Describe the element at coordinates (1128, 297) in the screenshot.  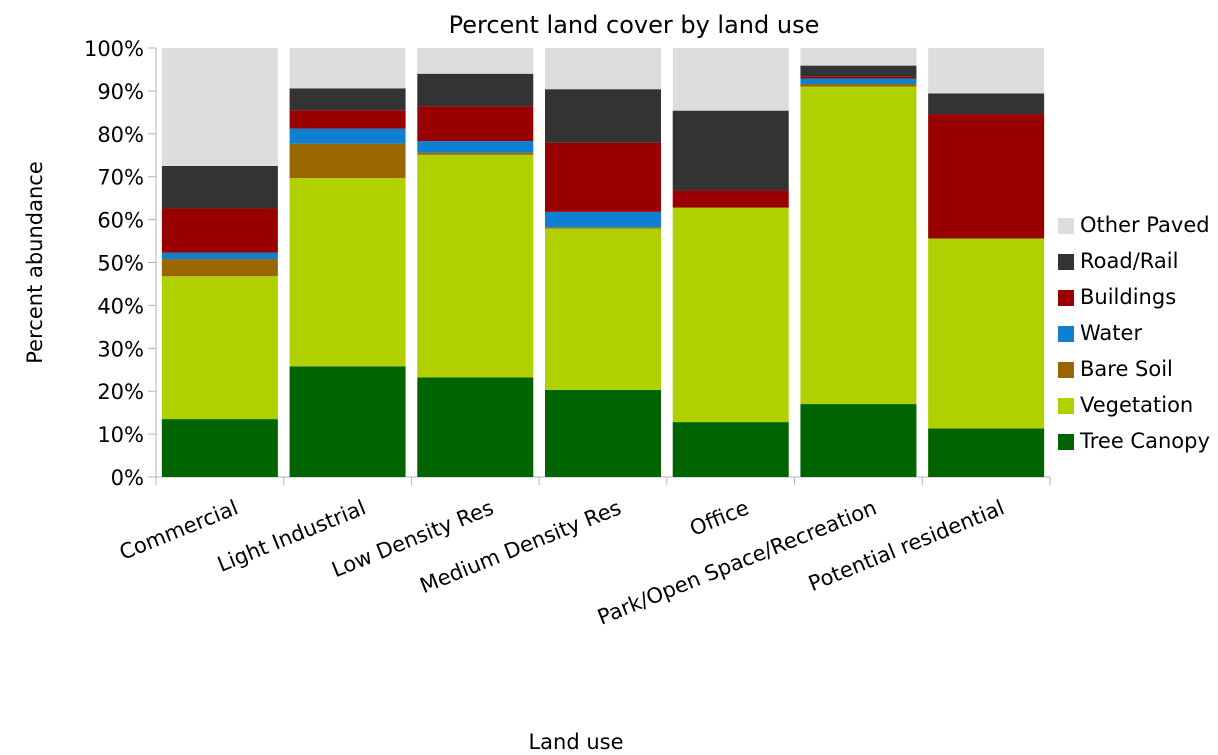
I see `legend-label: Buildings` at that location.